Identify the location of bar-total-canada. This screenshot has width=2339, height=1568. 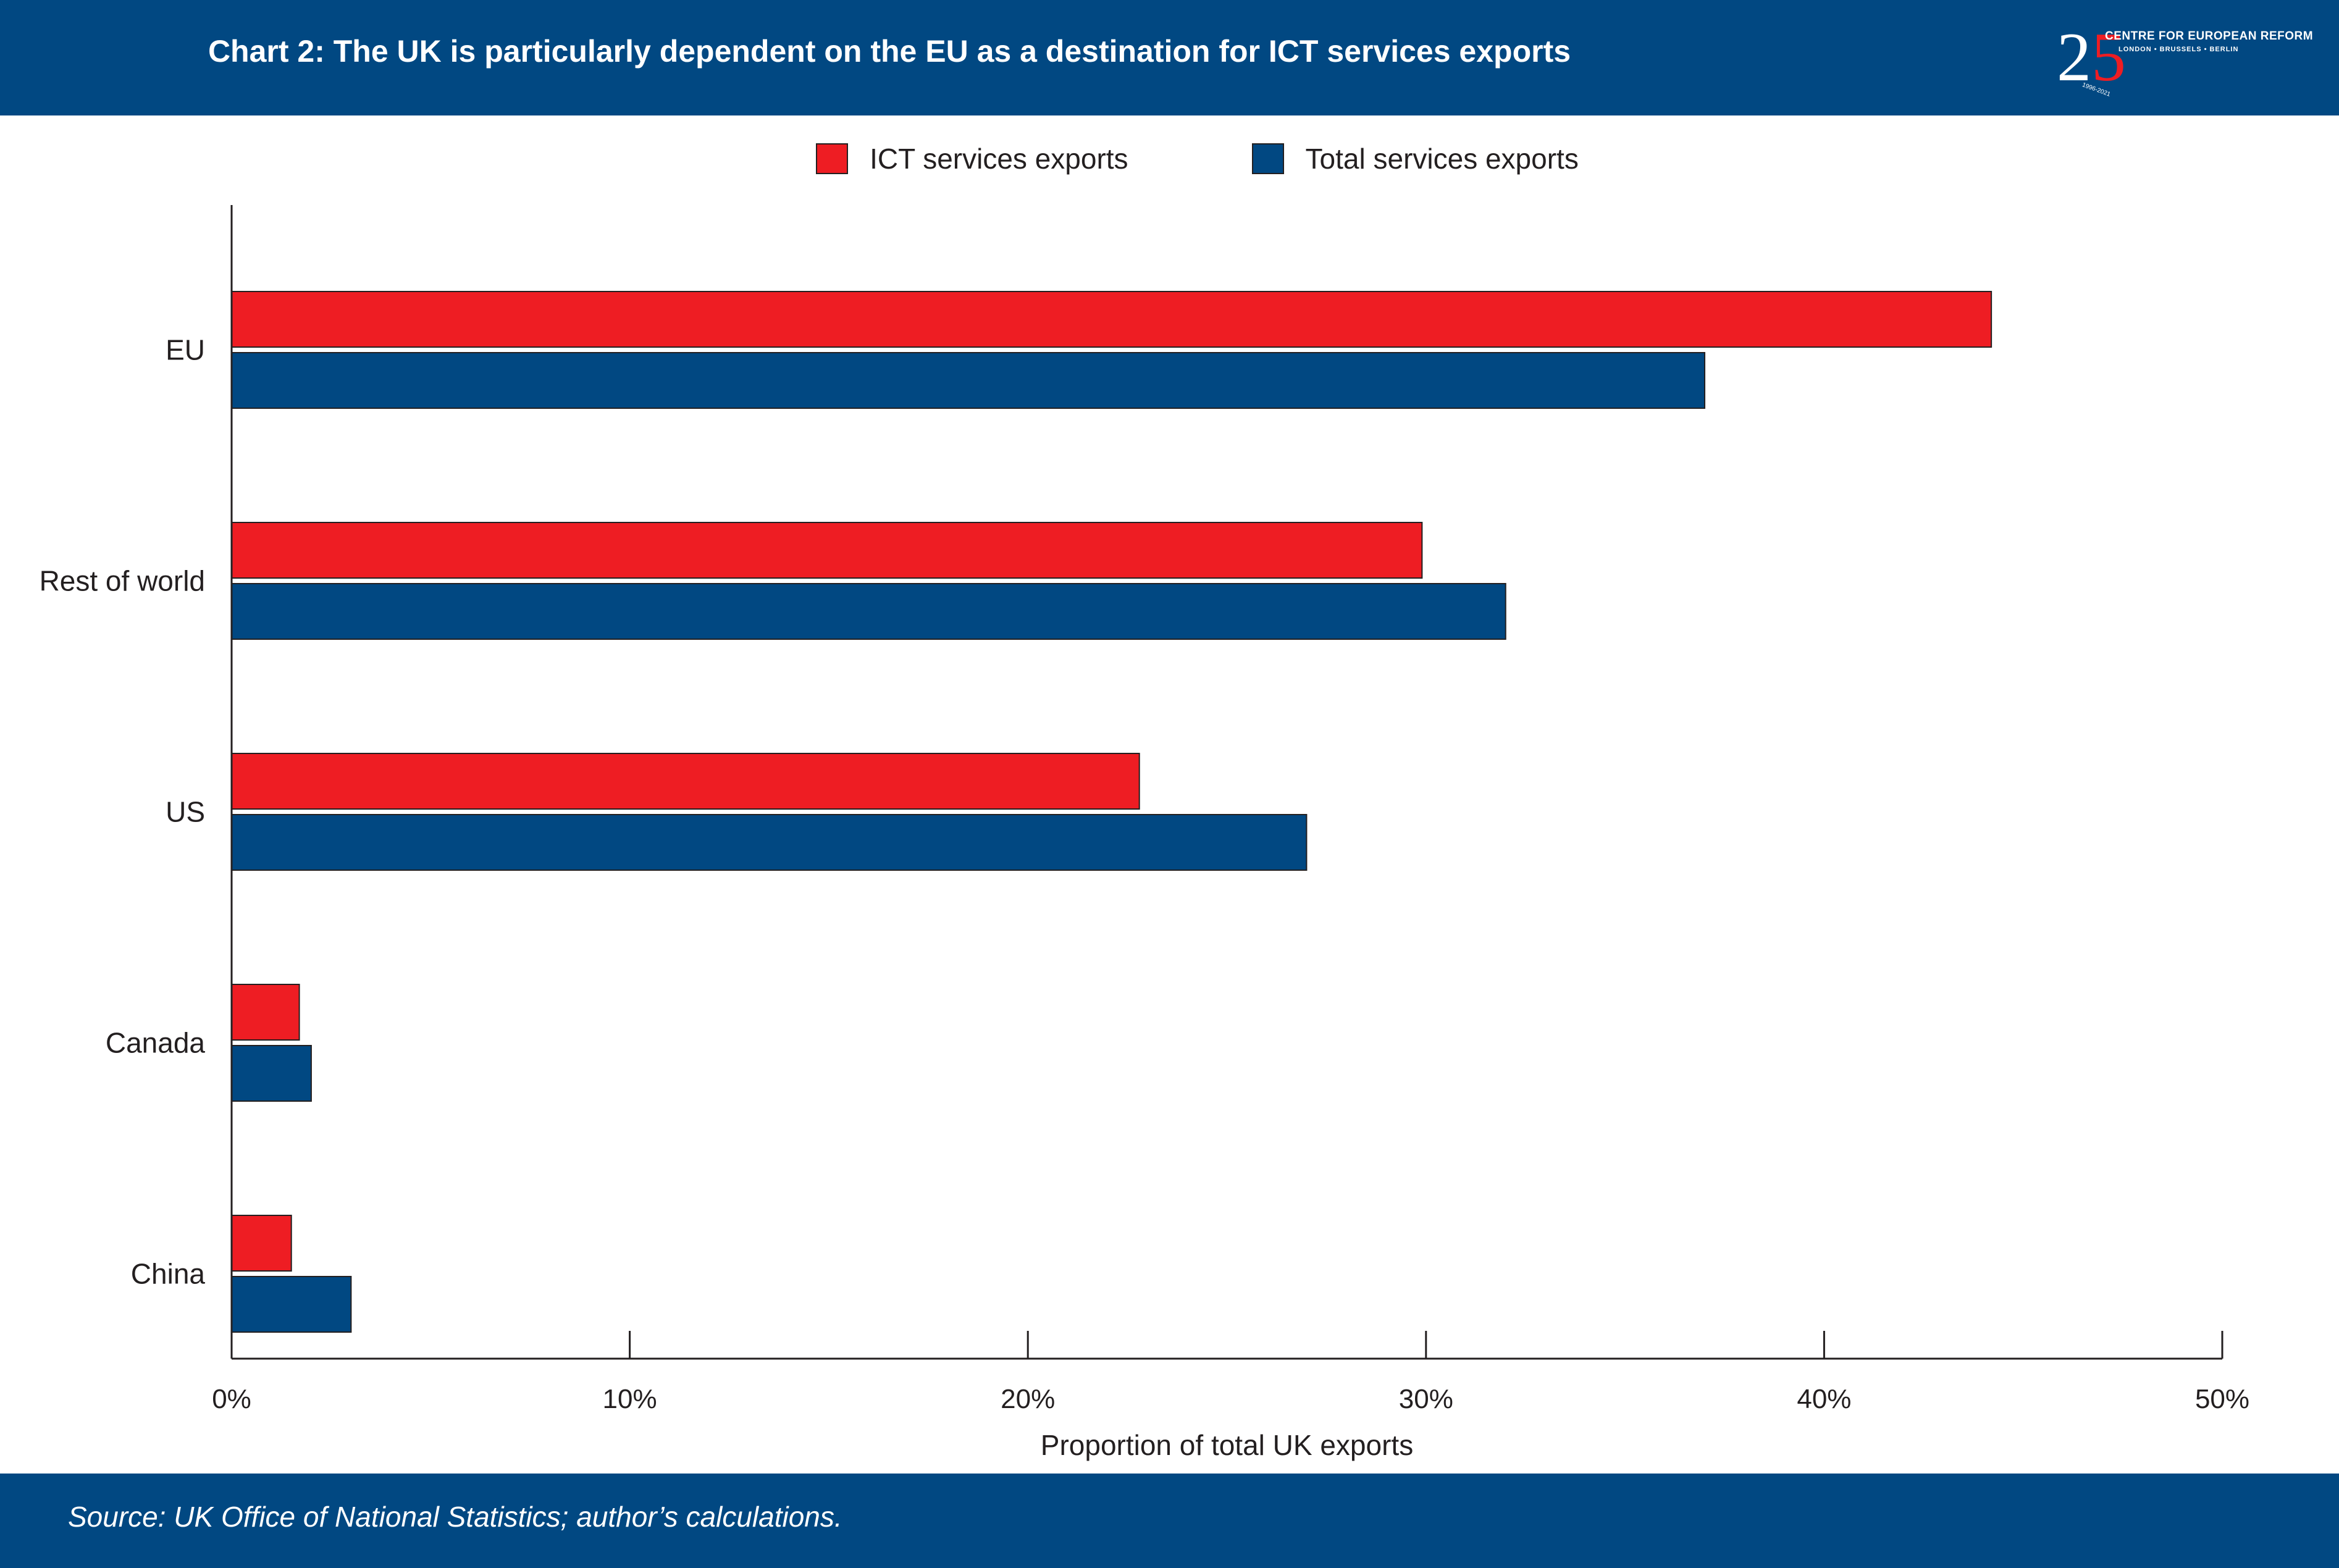
(271, 1073).